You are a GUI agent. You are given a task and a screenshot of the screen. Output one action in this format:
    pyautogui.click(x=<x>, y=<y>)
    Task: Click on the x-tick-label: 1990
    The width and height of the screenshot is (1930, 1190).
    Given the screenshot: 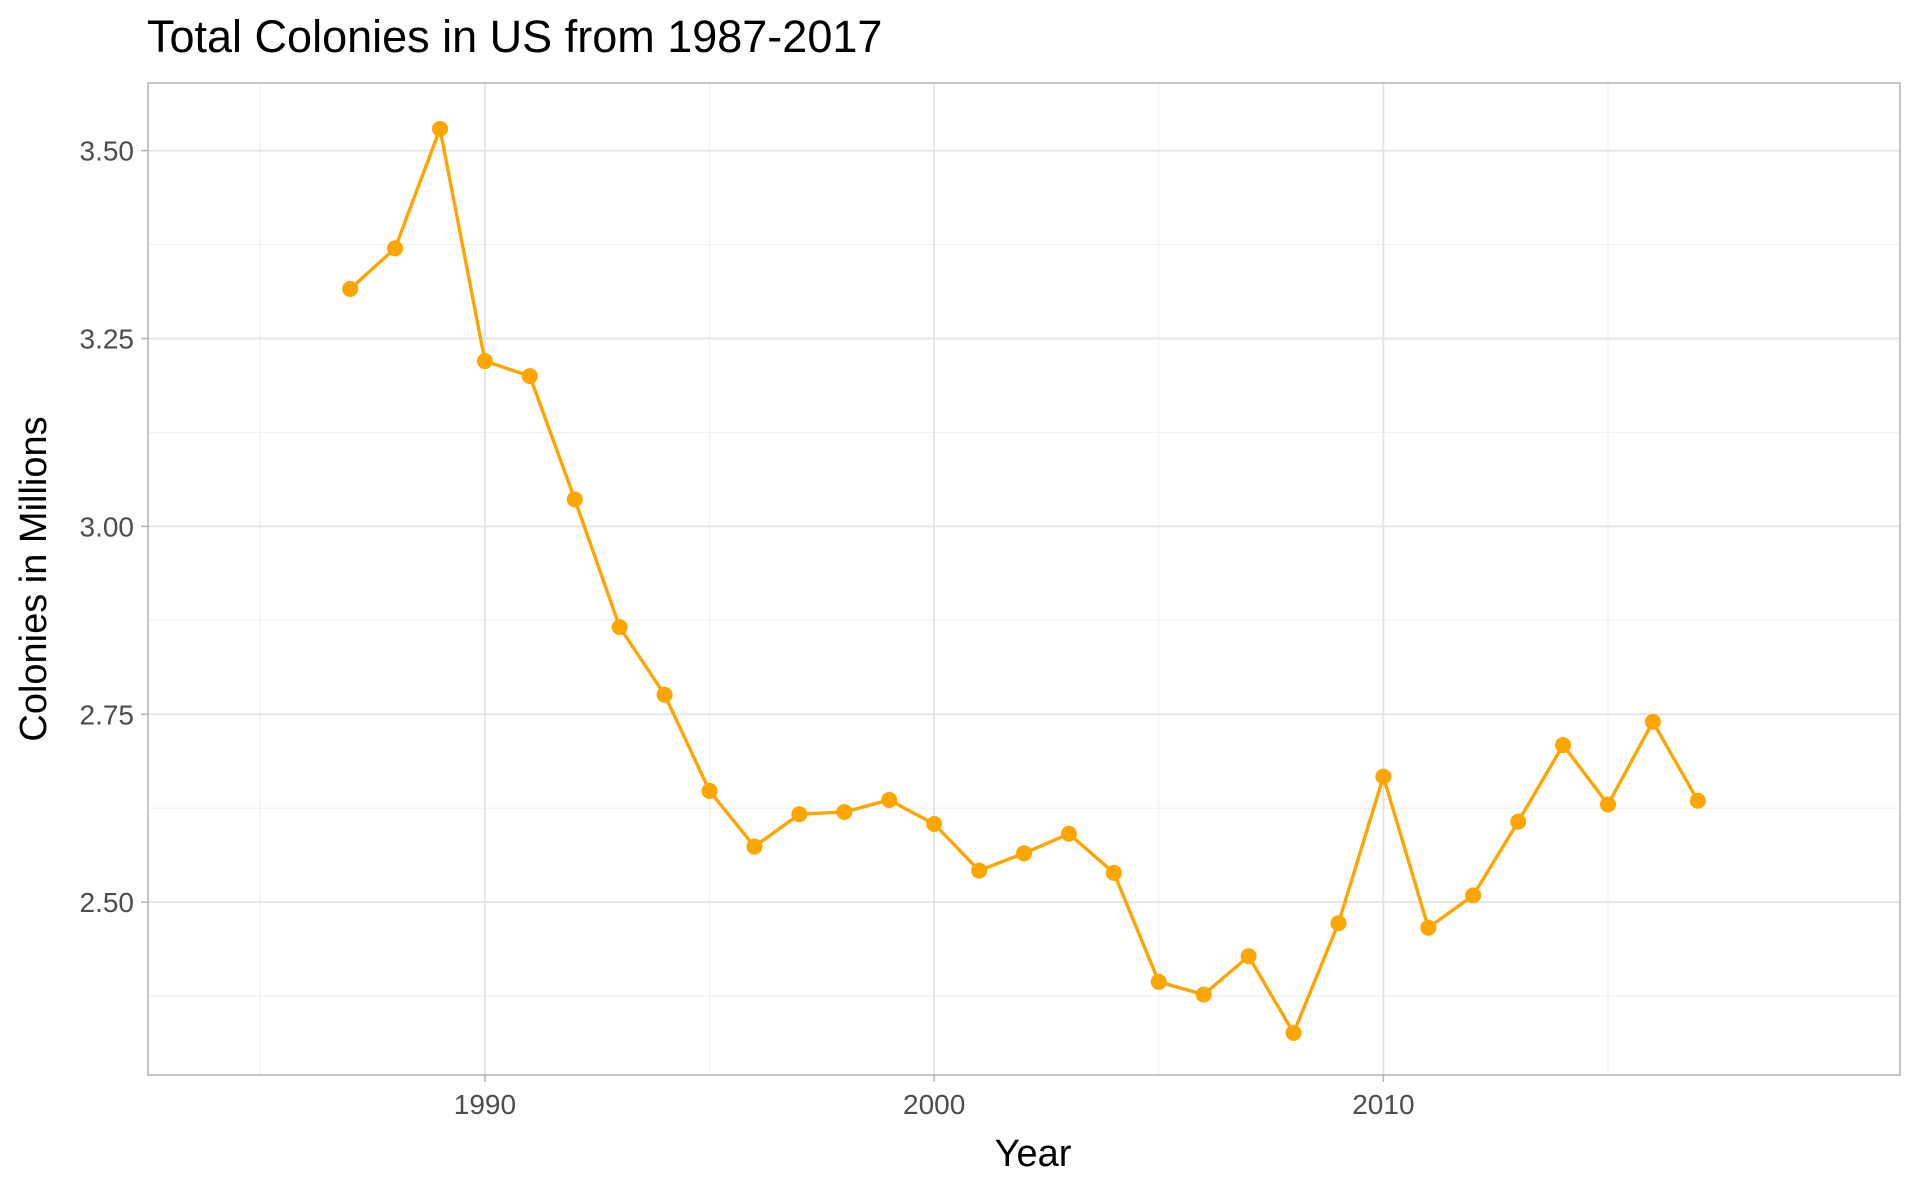 What is the action you would take?
    pyautogui.click(x=485, y=1104)
    